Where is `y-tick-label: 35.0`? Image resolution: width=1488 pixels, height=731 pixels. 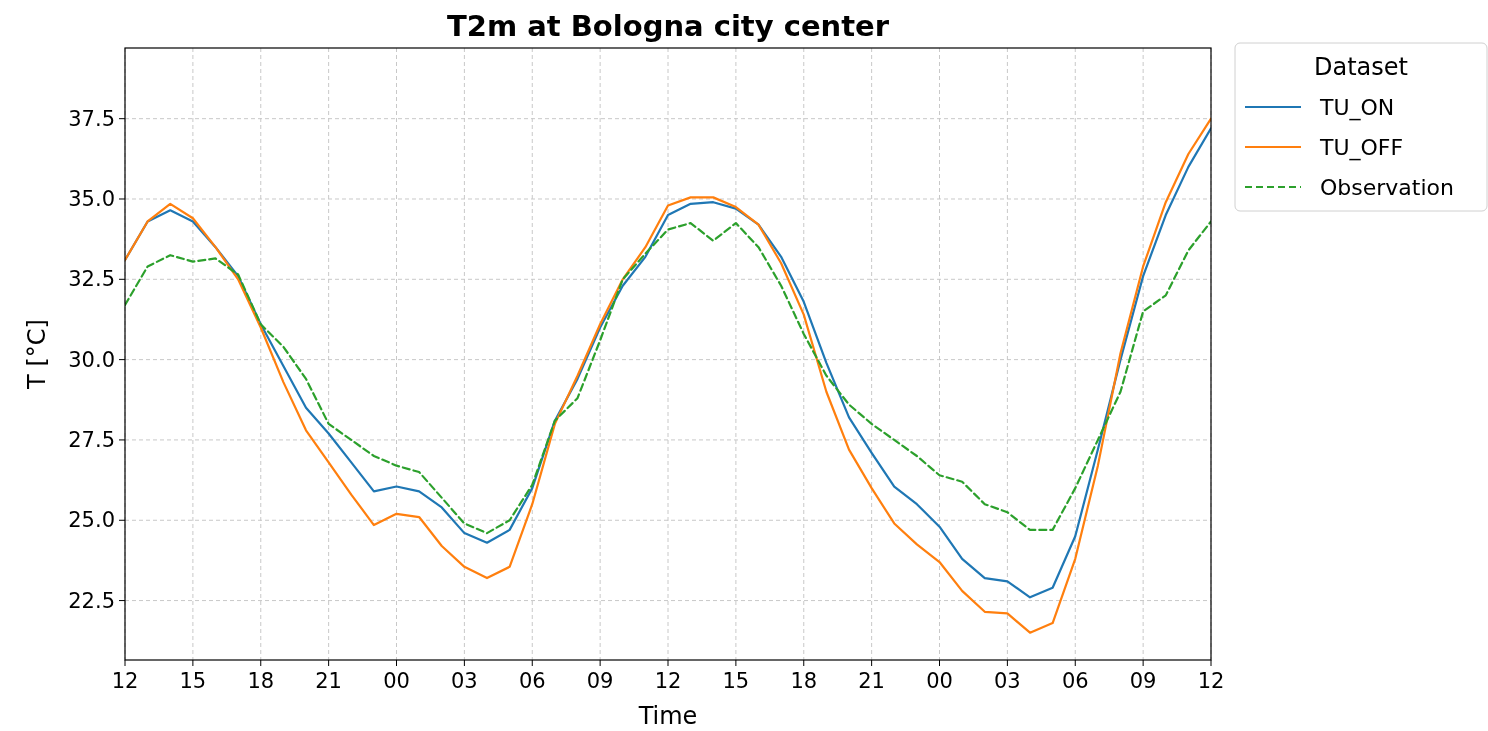 y-tick-label: 35.0 is located at coordinates (91, 198).